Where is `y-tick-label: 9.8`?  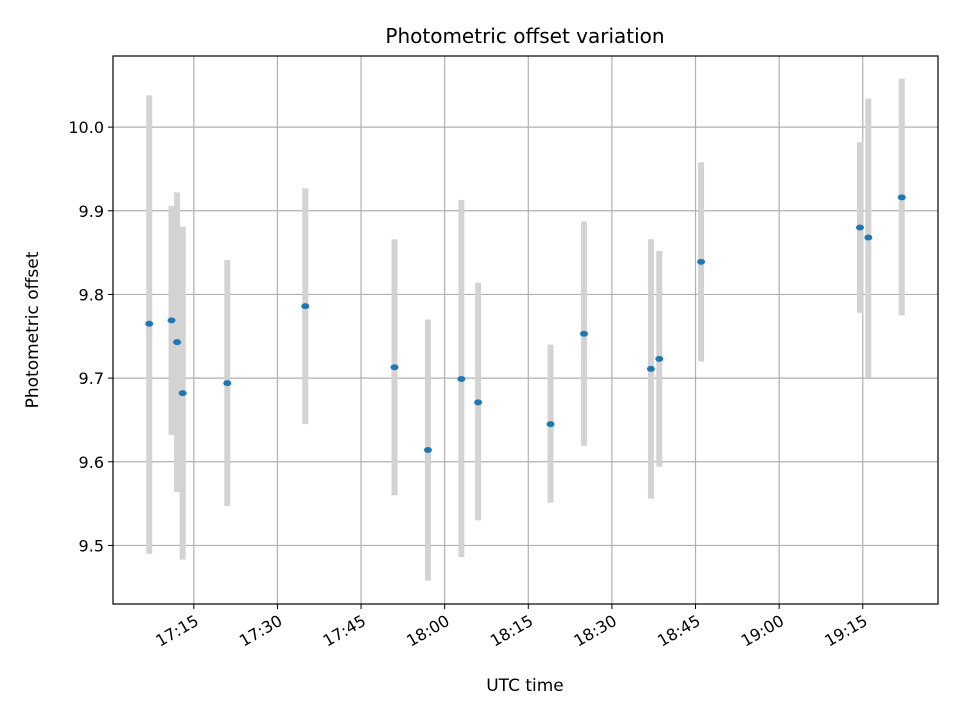 y-tick-label: 9.8 is located at coordinates (91, 294).